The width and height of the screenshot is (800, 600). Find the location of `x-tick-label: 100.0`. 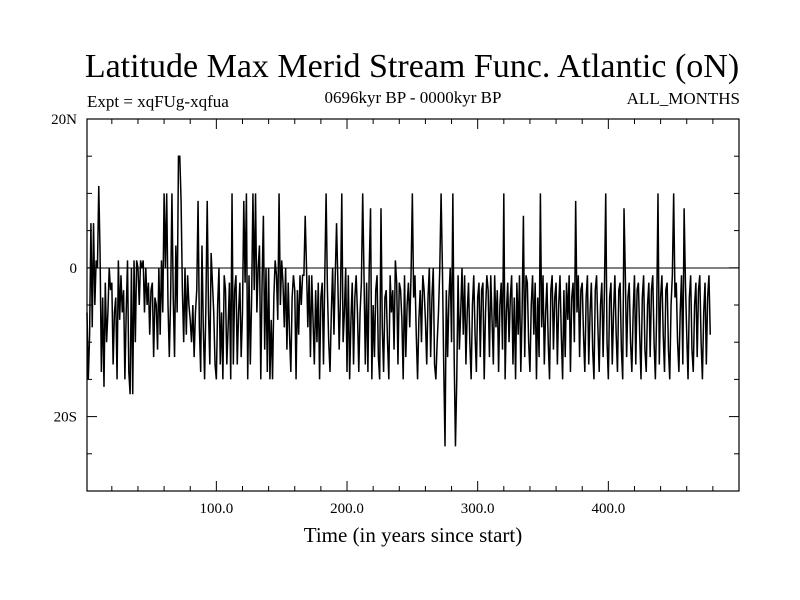

x-tick-label: 100.0 is located at coordinates (216, 509).